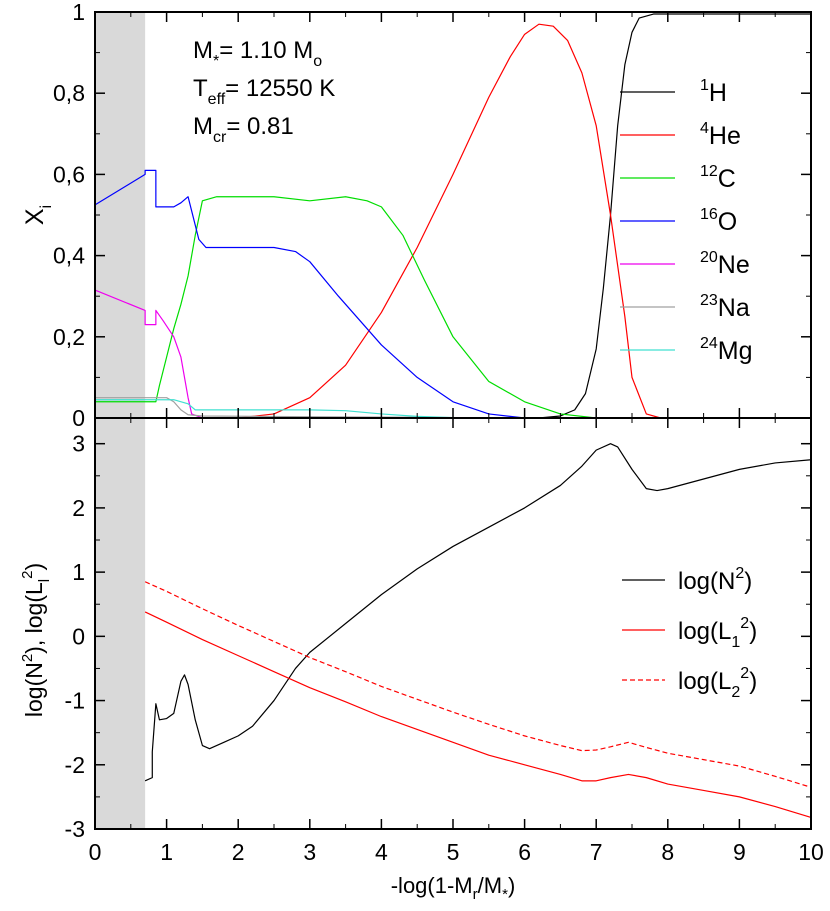 Image resolution: width=830 pixels, height=911 pixels. Describe the element at coordinates (78, 508) in the screenshot. I see `bottom-y-tick-label: 2` at that location.